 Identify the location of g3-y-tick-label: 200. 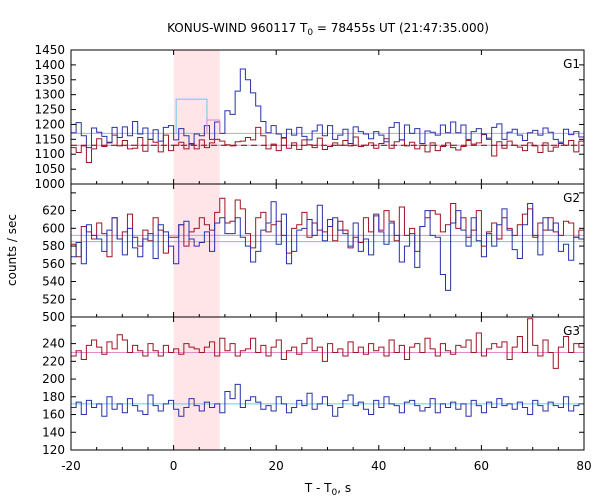
(53, 379).